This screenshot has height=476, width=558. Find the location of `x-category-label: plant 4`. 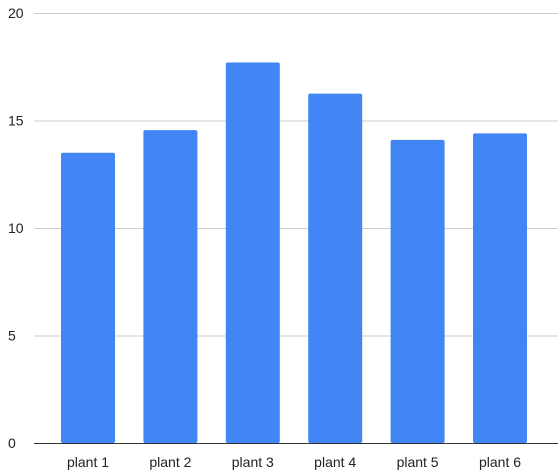

x-category-label: plant 4 is located at coordinates (335, 462).